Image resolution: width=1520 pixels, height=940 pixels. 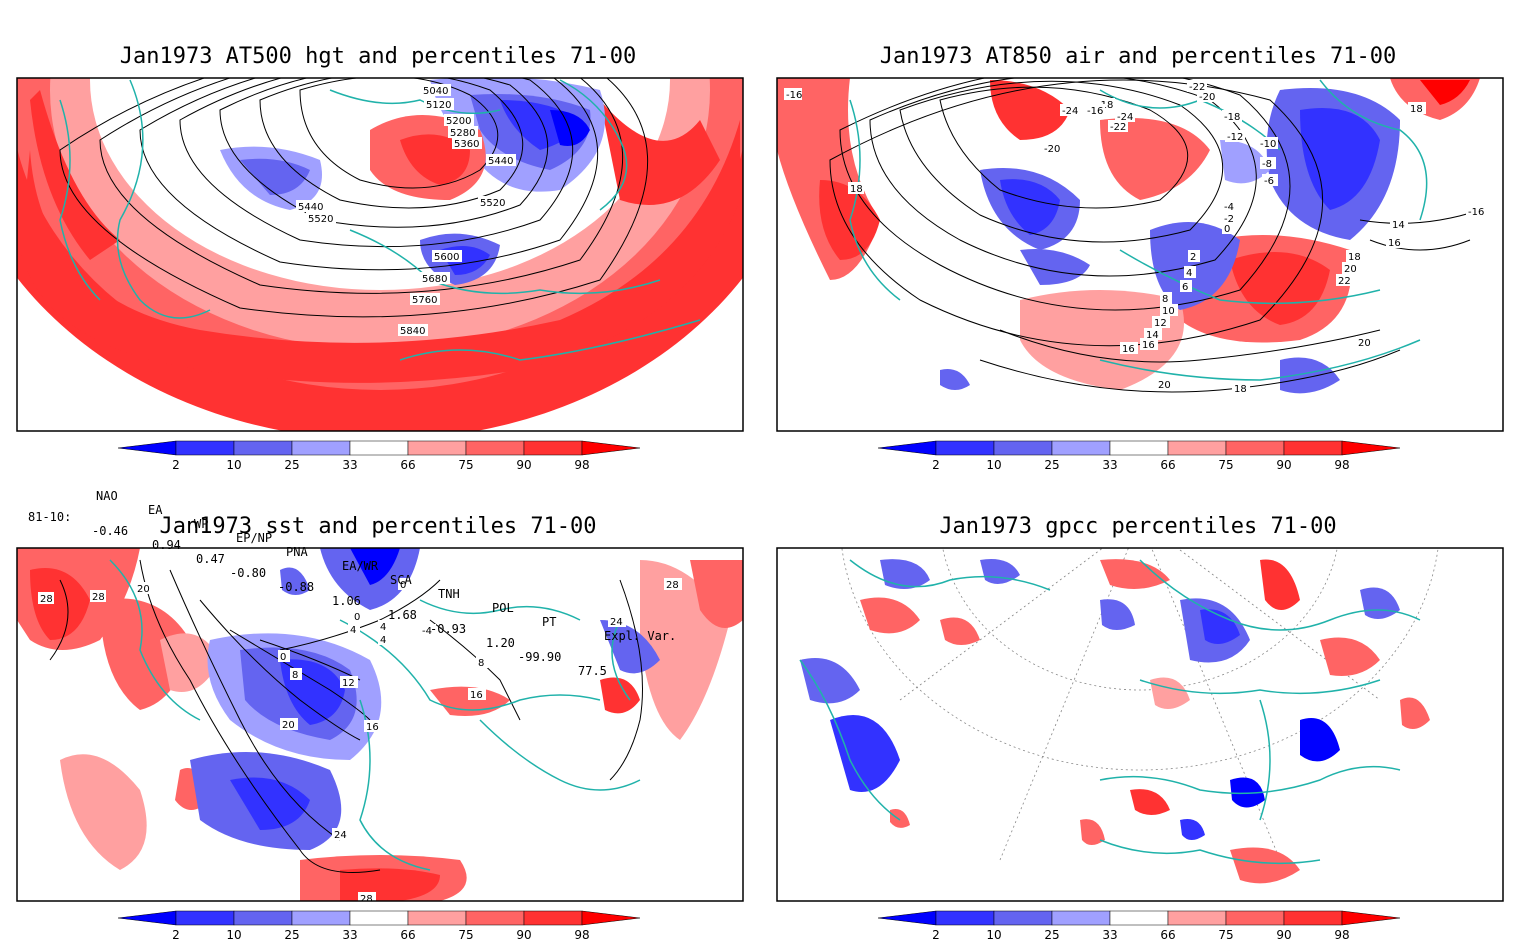 I want to click on colorbar-2: 2 10 25 33 66 75 90 98, so click(x=1139, y=456).